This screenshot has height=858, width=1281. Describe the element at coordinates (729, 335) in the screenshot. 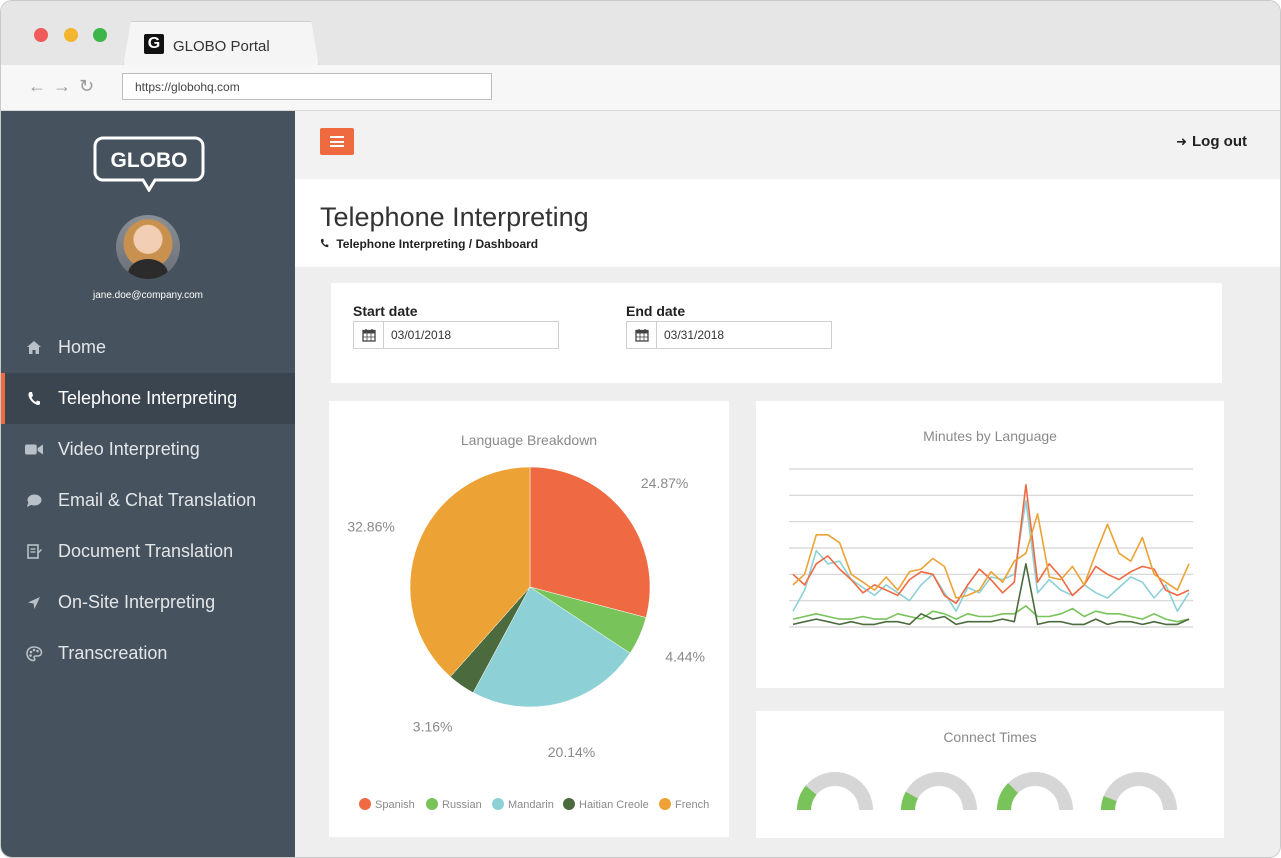

I see `end-date-field: 03/31/2018` at that location.